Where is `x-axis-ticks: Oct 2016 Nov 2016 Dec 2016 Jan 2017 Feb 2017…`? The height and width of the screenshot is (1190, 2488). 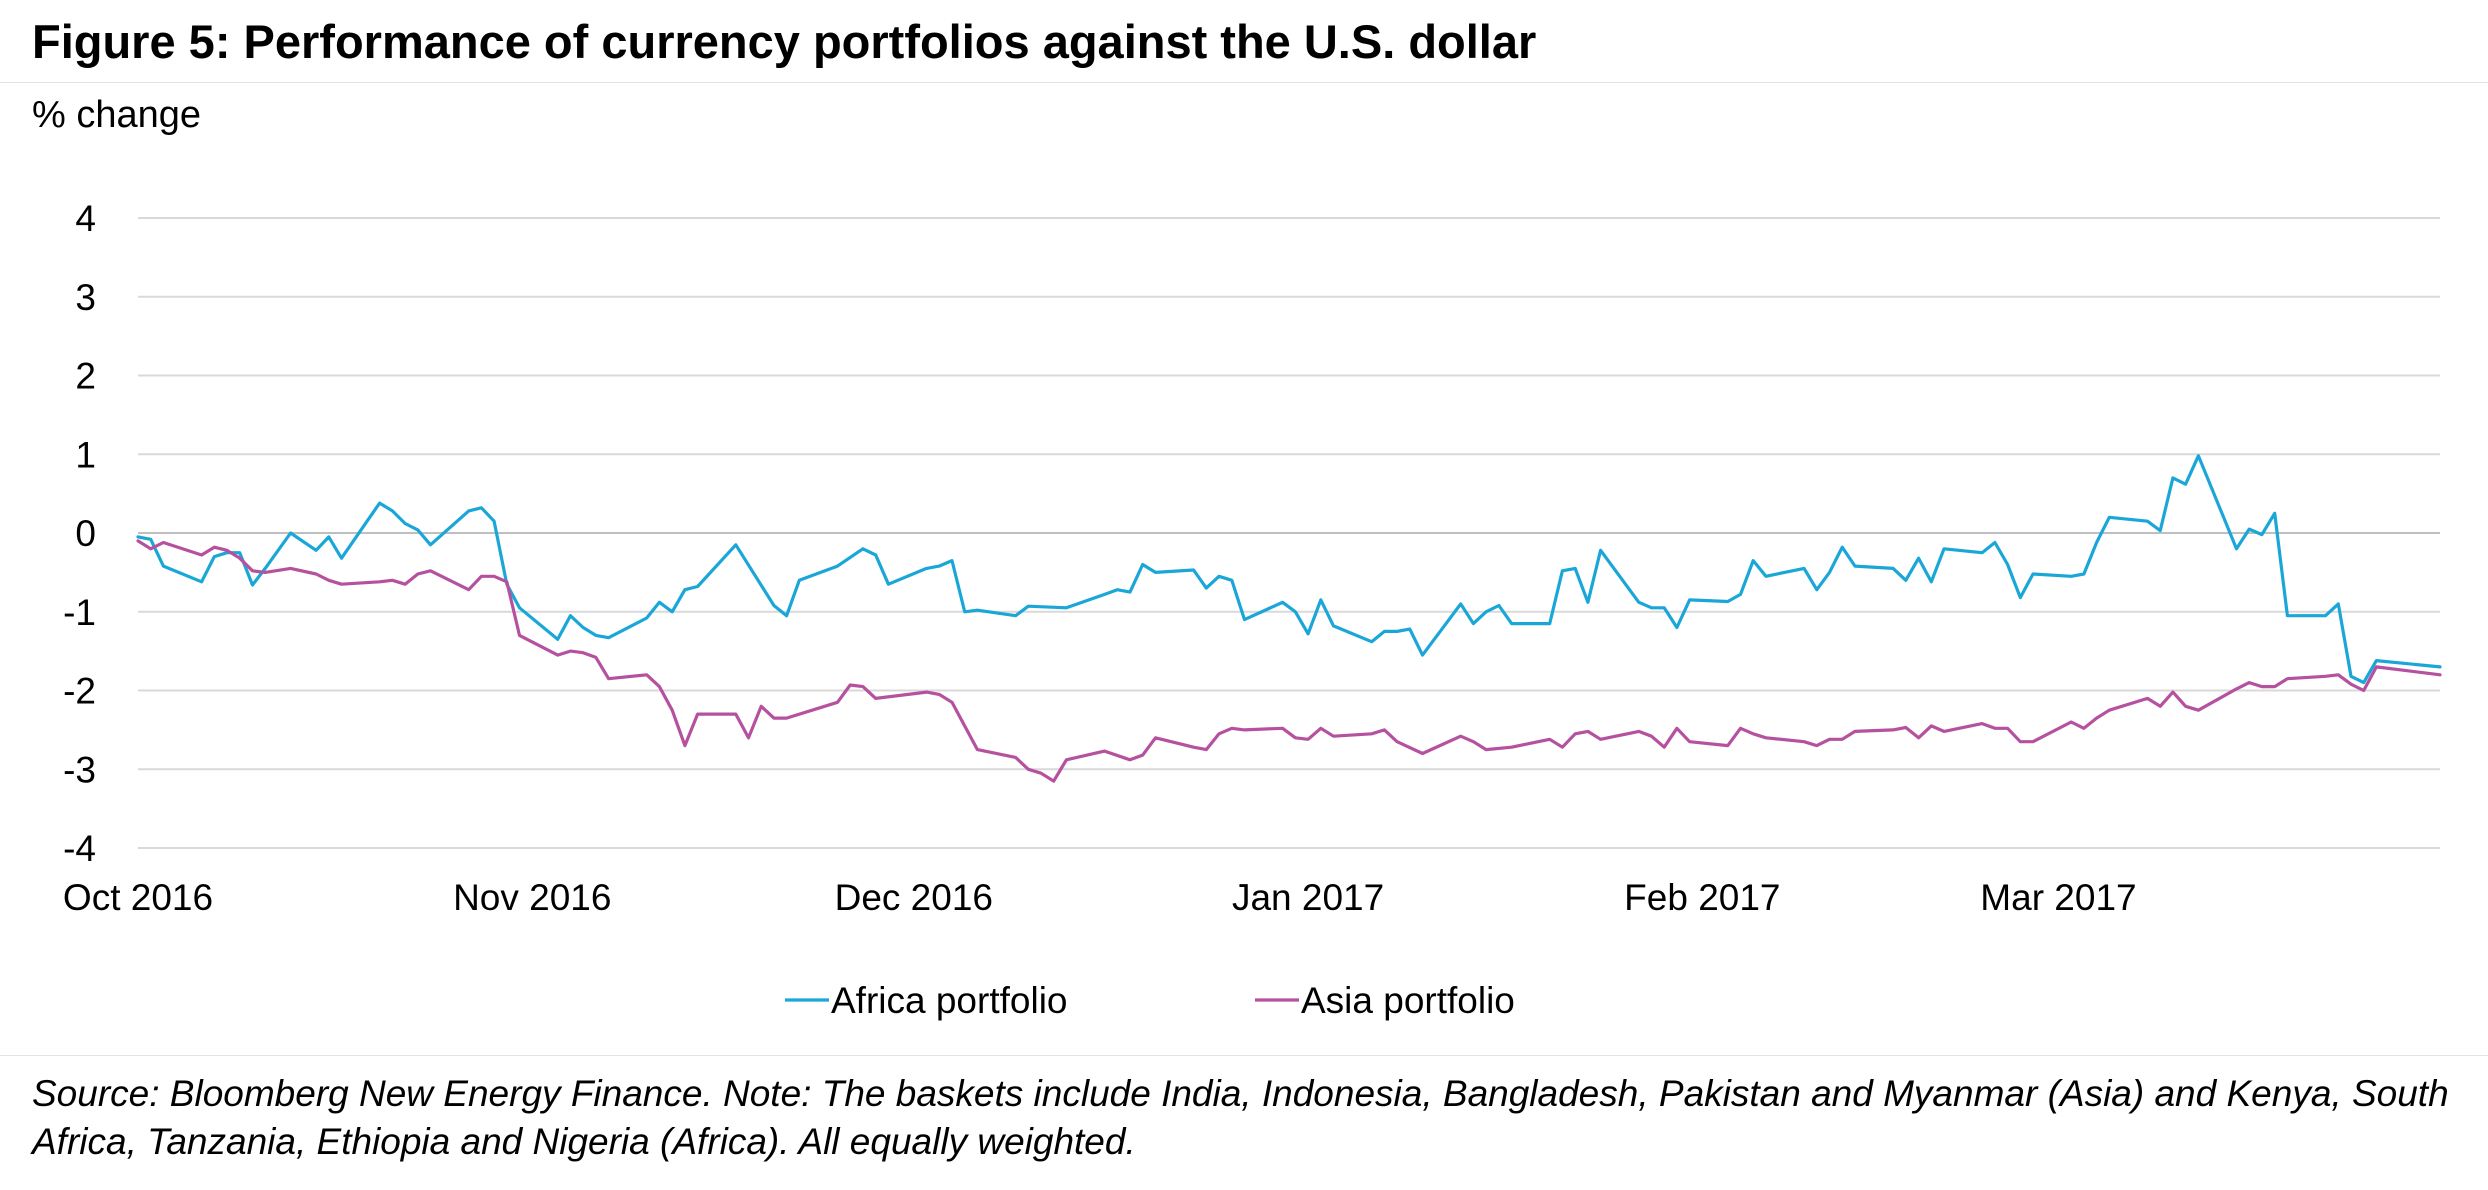
x-axis-ticks: Oct 2016 Nov 2016 Dec 2016 Jan 2017 Feb 2017… is located at coordinates (1100, 897).